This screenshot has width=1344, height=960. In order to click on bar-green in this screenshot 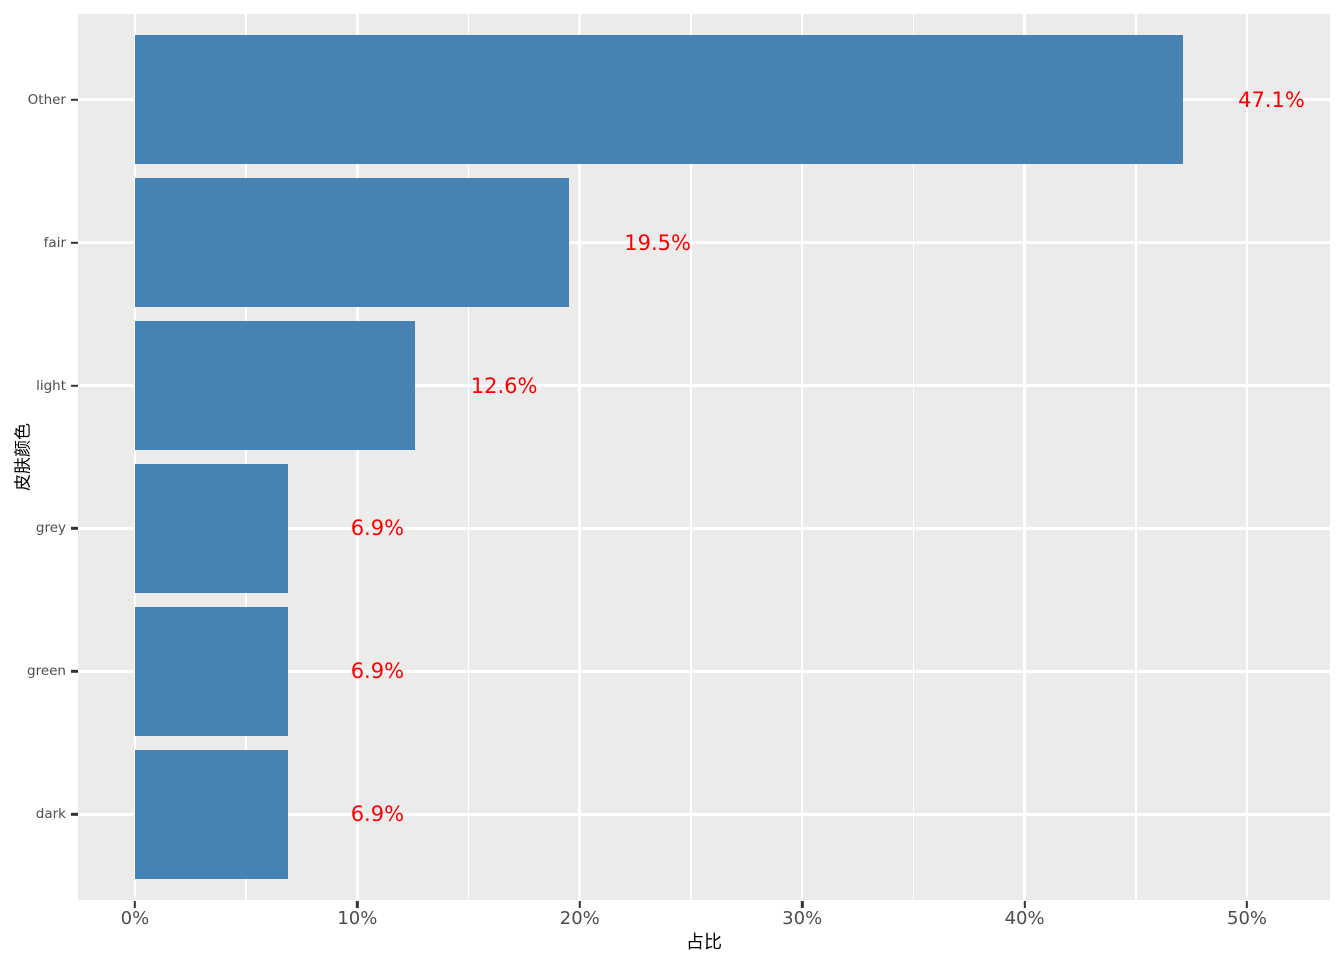, I will do `click(211, 671)`.